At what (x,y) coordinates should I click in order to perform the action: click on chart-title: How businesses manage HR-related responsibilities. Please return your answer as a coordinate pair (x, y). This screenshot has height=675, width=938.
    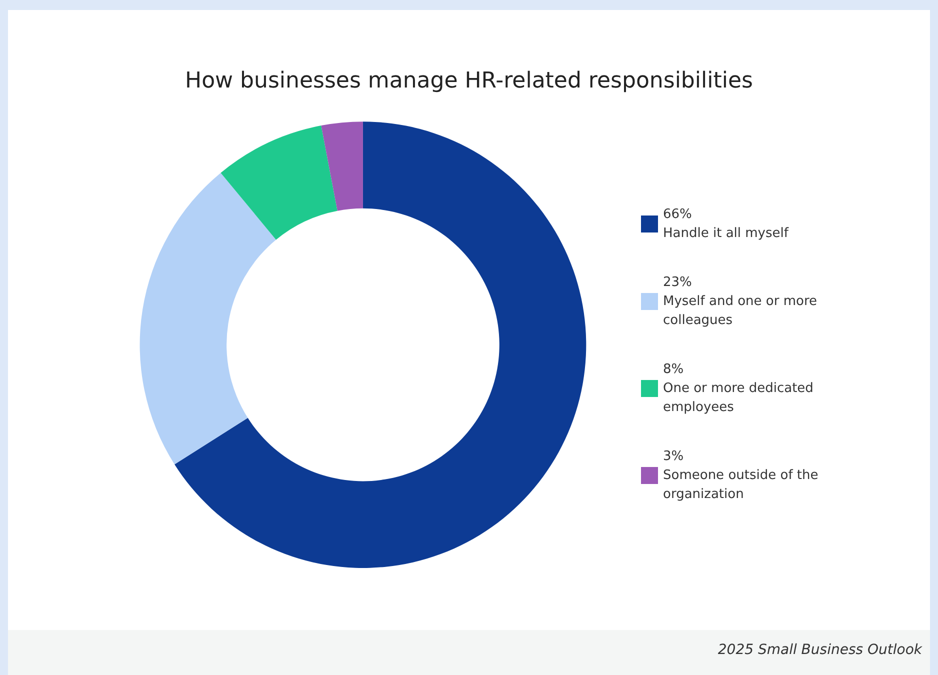
    Looking at the image, I should click on (469, 81).